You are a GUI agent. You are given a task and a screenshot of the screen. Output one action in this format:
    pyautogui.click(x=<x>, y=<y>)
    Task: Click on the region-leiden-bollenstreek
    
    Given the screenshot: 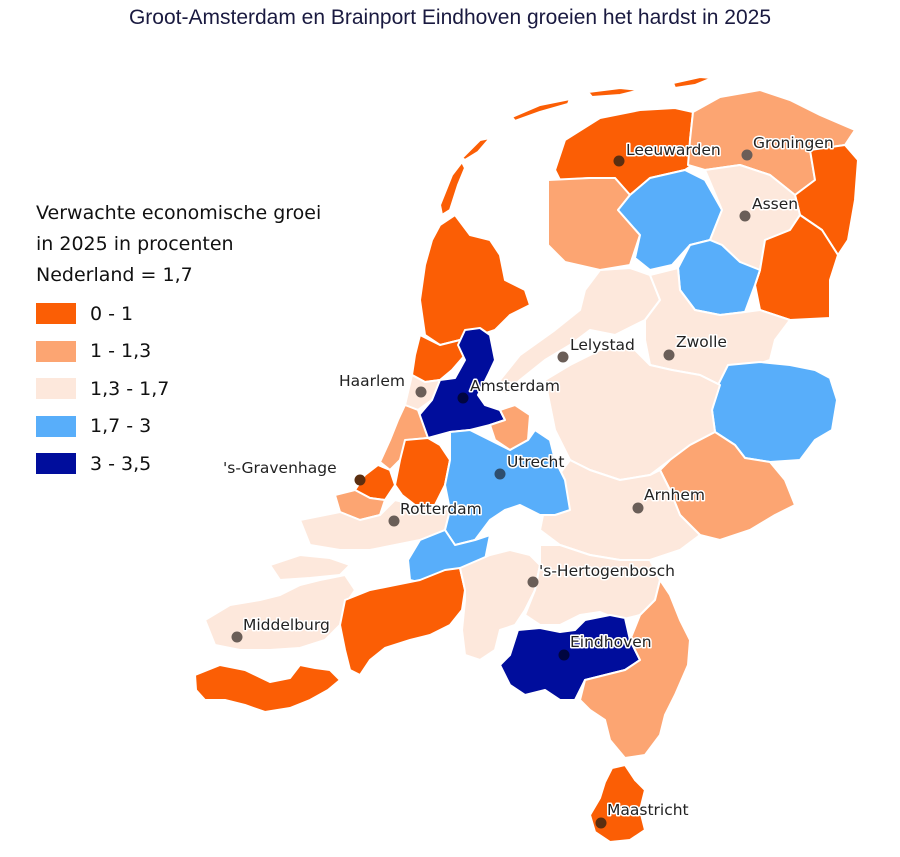 What is the action you would take?
    pyautogui.click(x=404, y=437)
    